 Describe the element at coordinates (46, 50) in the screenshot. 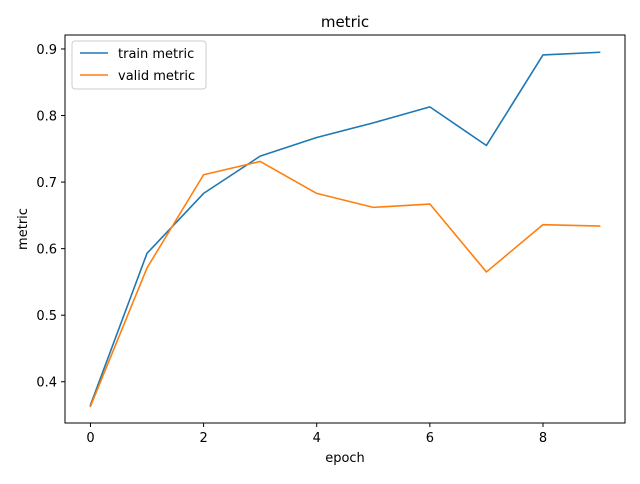

I see `y-tick-label: 0.9` at that location.